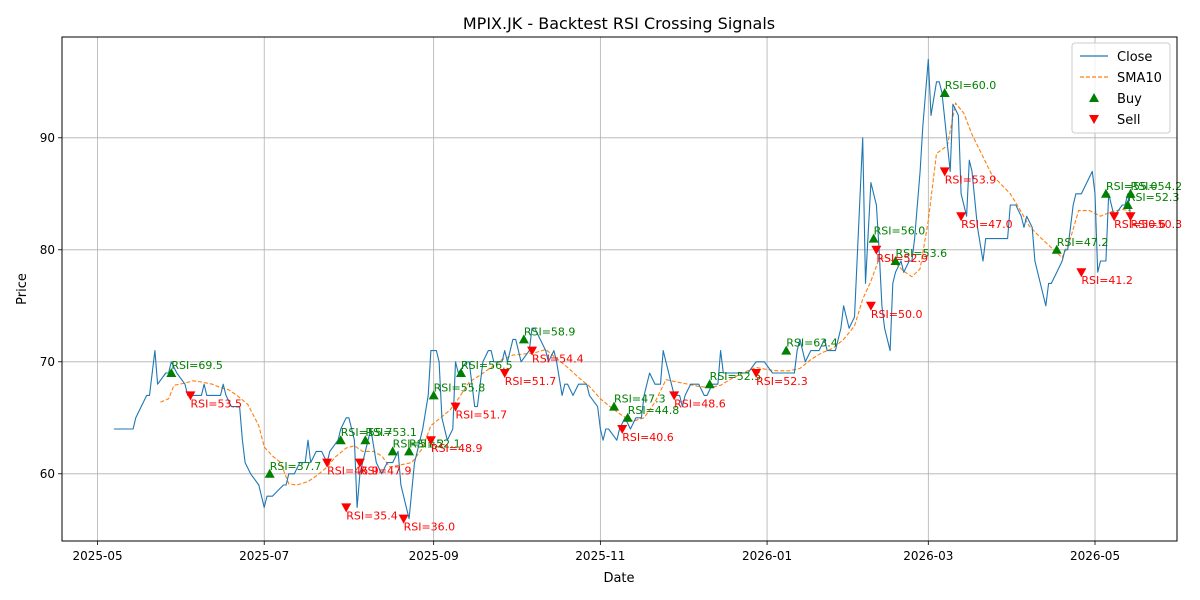 Image resolution: width=1200 pixels, height=600 pixels. What do you see at coordinates (558, 359) in the screenshot?
I see `sell-label: RSI=54.4` at bounding box center [558, 359].